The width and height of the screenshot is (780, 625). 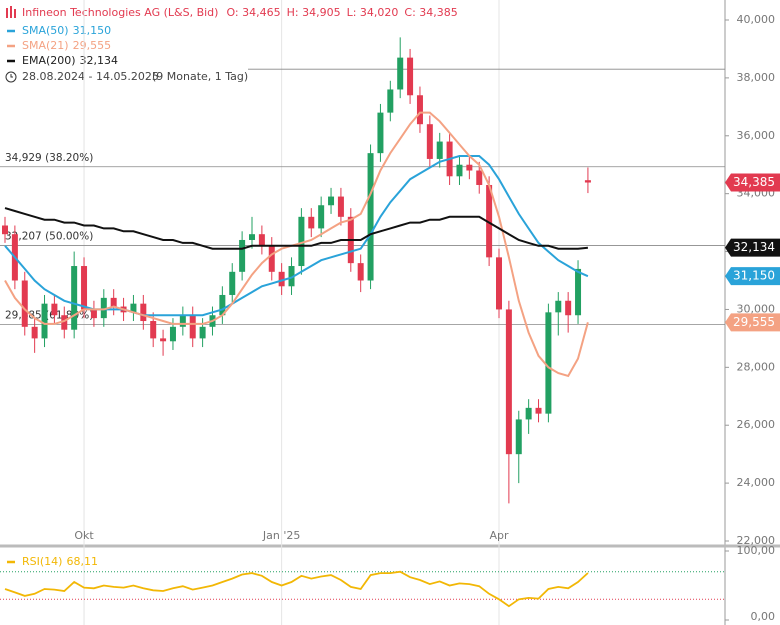 I want to click on last-price-tag: 34,385, so click(x=754, y=182).